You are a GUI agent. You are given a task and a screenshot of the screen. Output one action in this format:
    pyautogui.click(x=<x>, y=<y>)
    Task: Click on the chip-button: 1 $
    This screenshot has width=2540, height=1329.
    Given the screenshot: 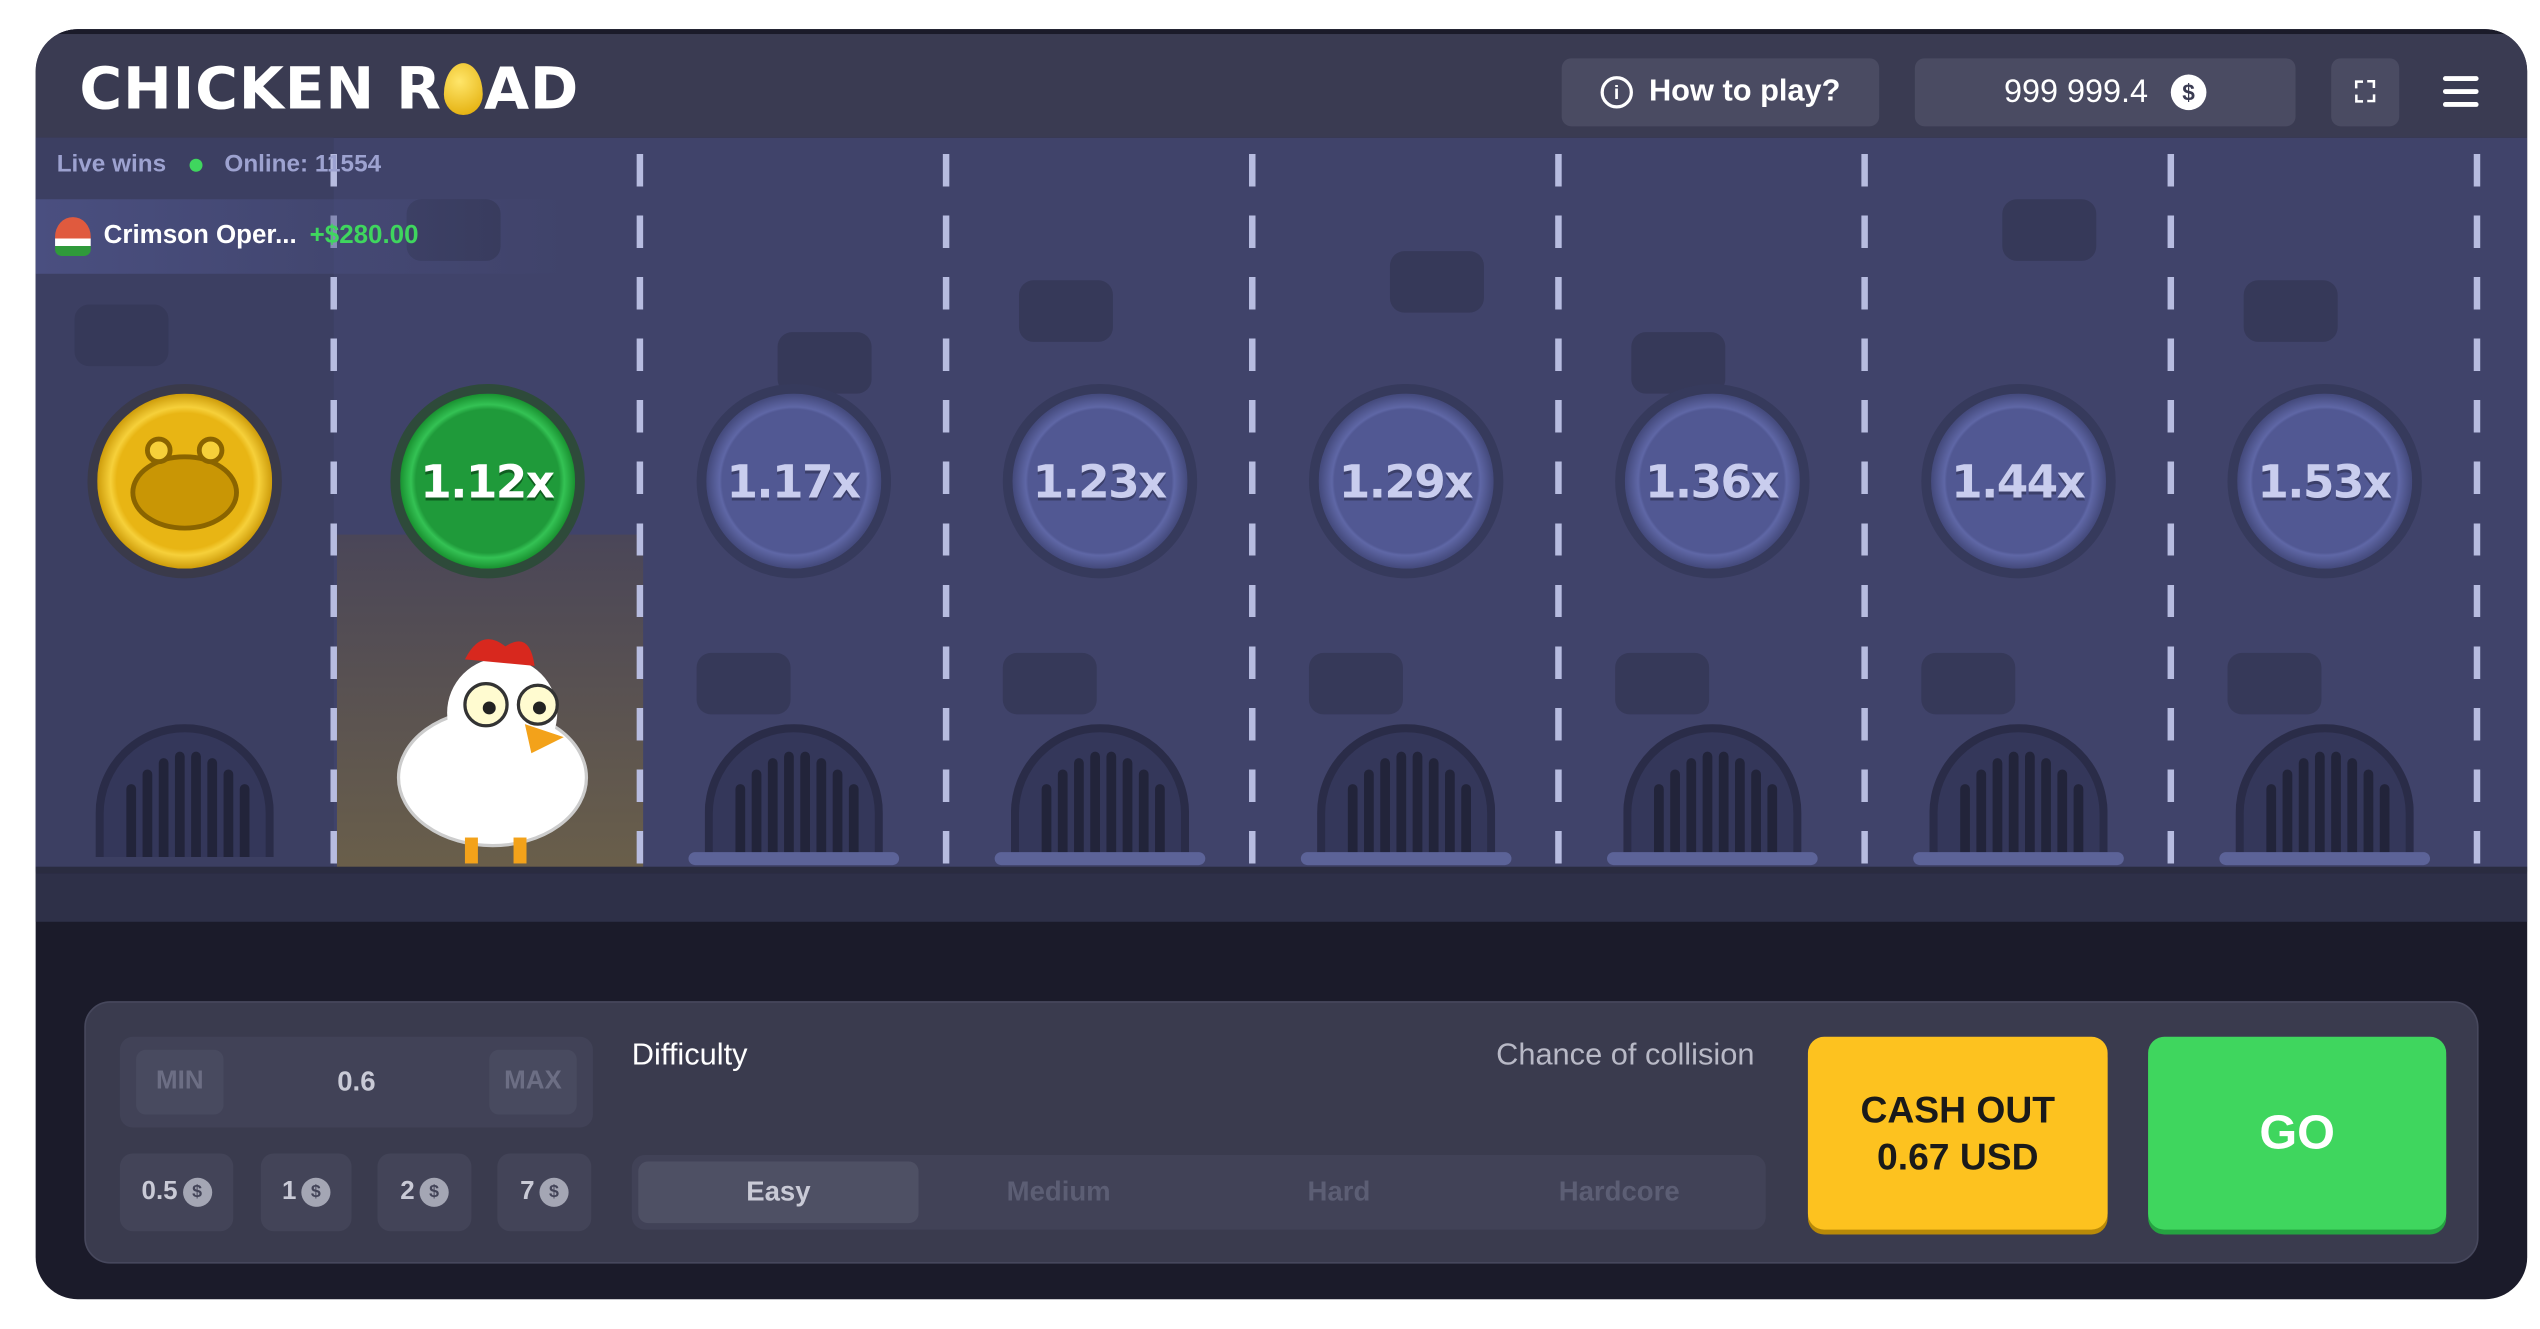 What is the action you would take?
    pyautogui.click(x=306, y=1192)
    